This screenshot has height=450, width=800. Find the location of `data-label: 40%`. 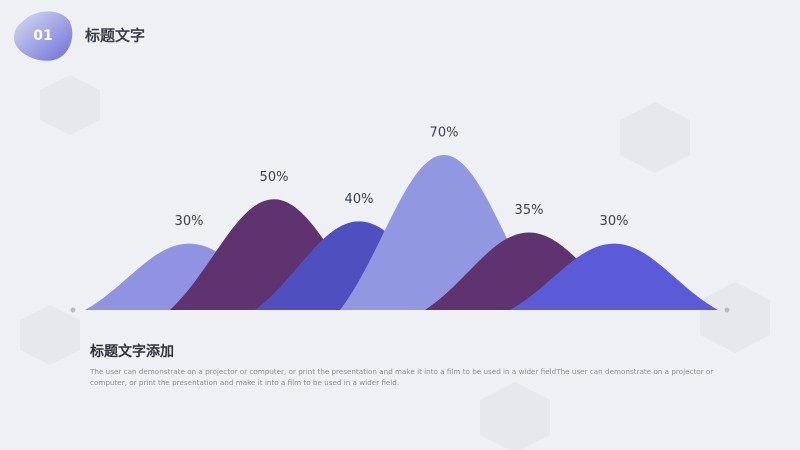

data-label: 40% is located at coordinates (359, 199).